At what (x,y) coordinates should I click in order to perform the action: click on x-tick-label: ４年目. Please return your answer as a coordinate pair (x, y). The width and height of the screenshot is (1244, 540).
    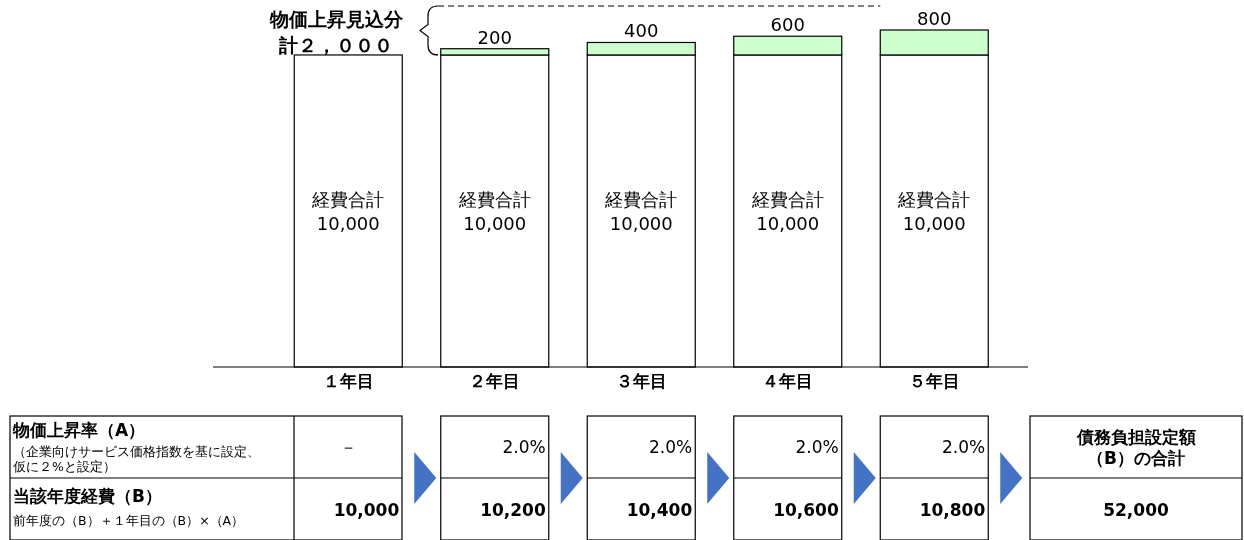
    Looking at the image, I should click on (788, 381).